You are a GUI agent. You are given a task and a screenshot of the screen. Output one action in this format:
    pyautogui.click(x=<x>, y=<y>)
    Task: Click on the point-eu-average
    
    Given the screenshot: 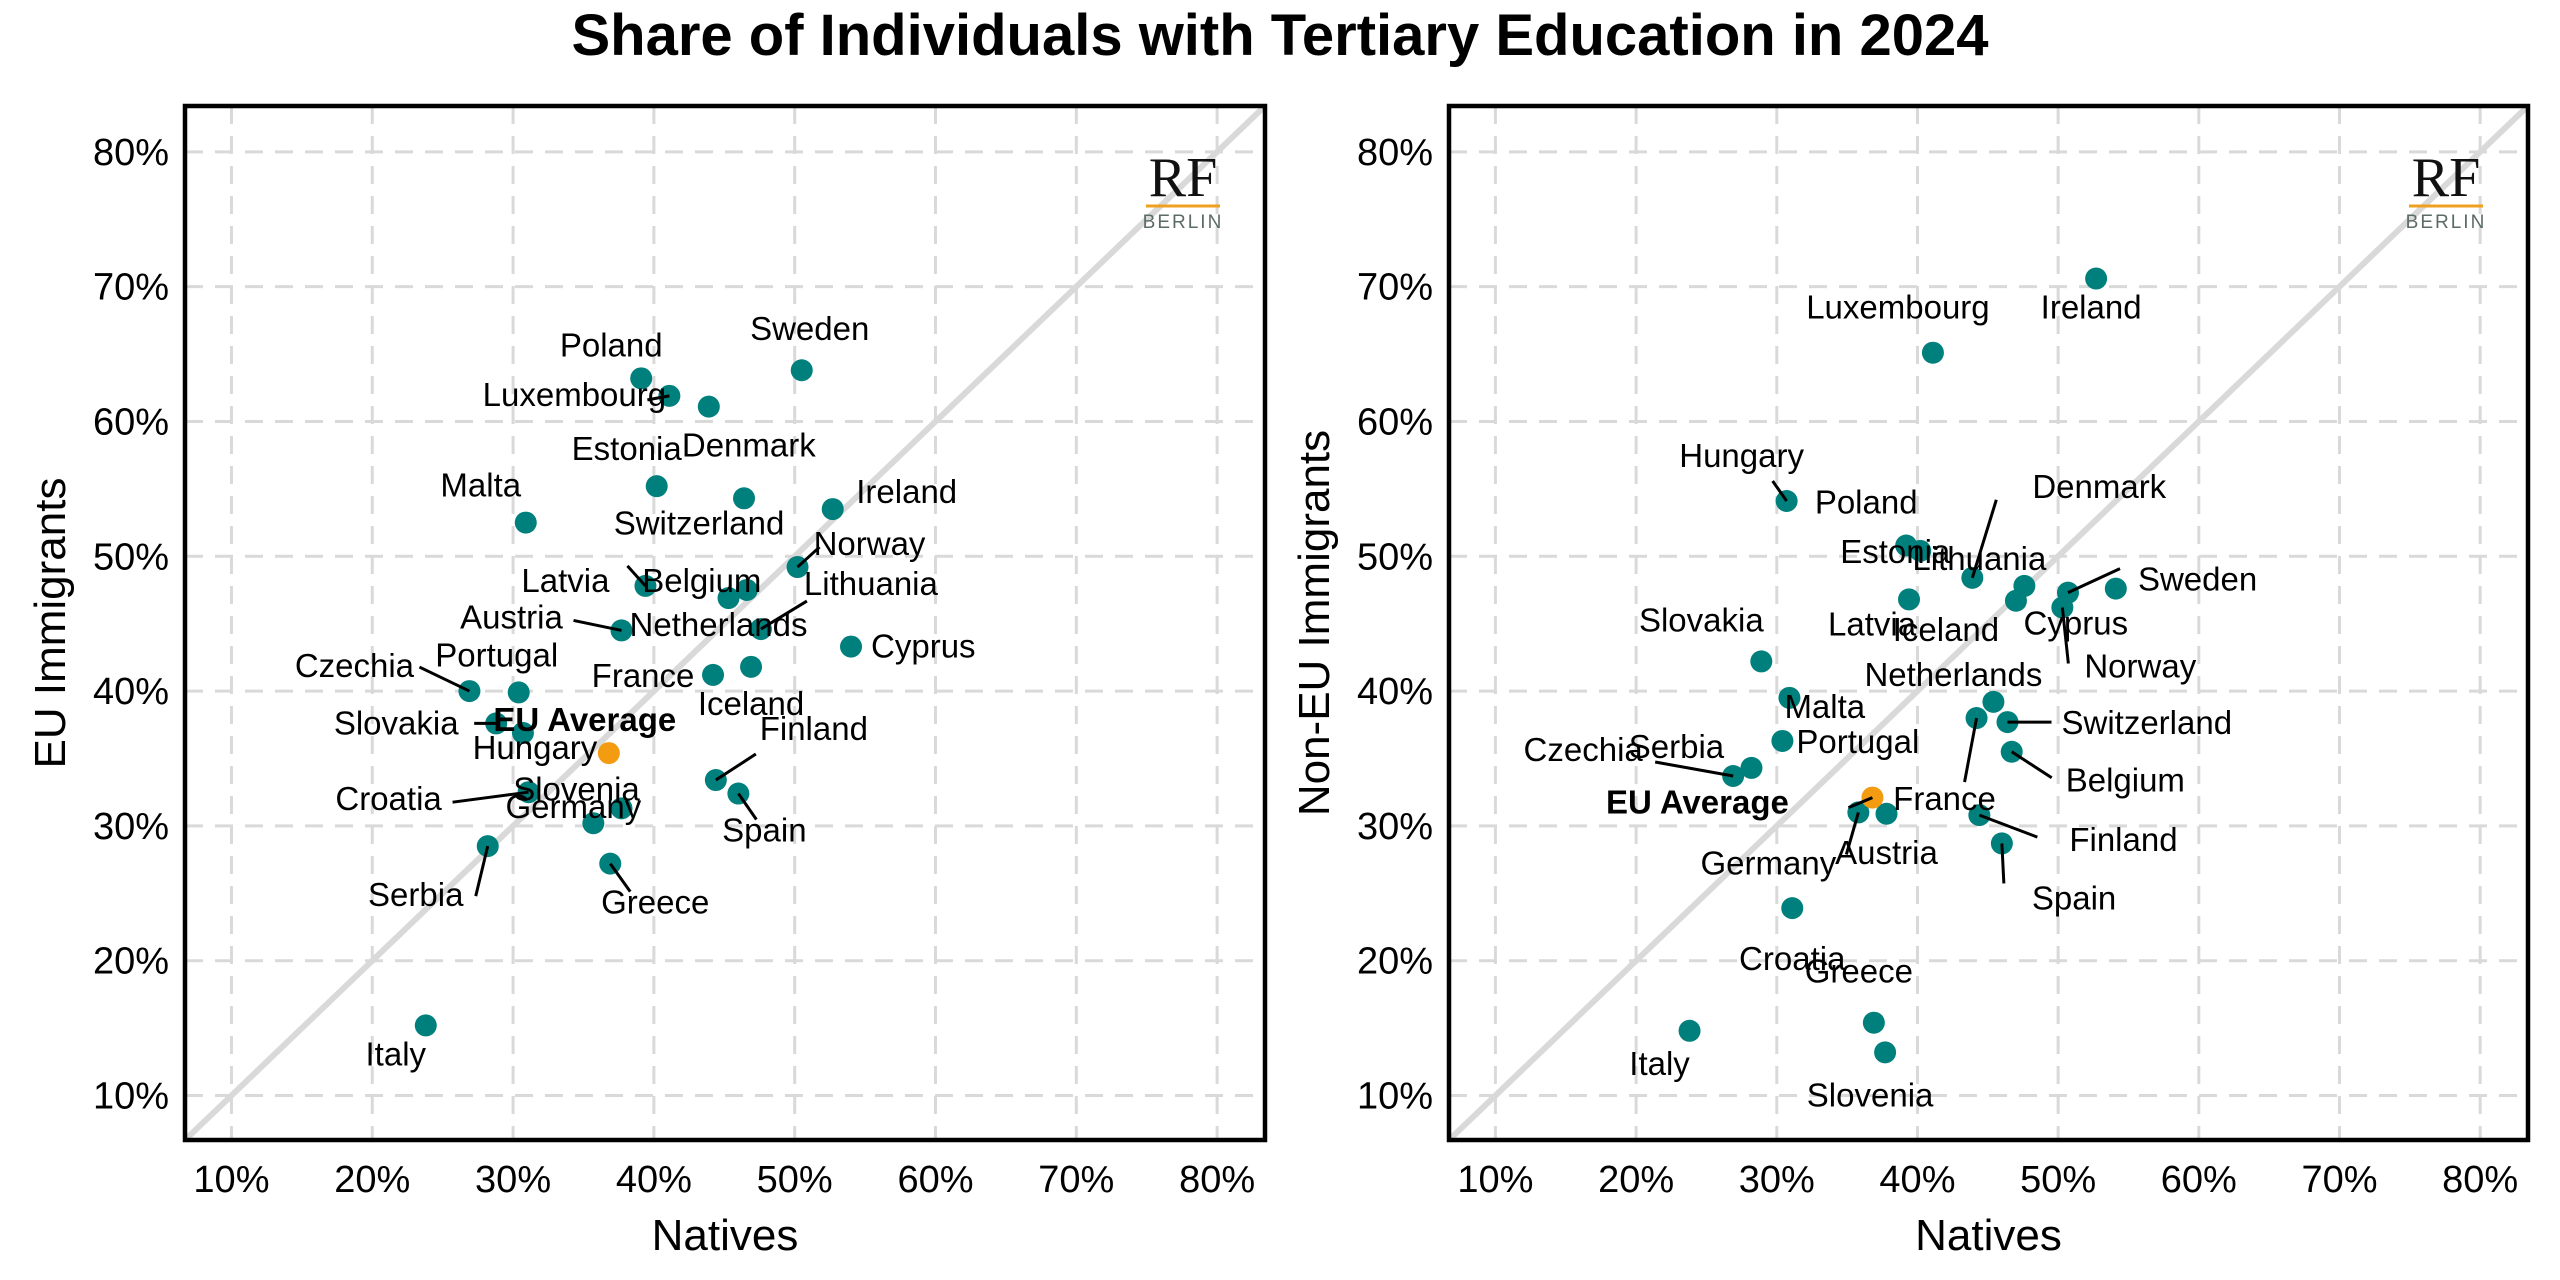 What is the action you would take?
    pyautogui.click(x=608, y=753)
    